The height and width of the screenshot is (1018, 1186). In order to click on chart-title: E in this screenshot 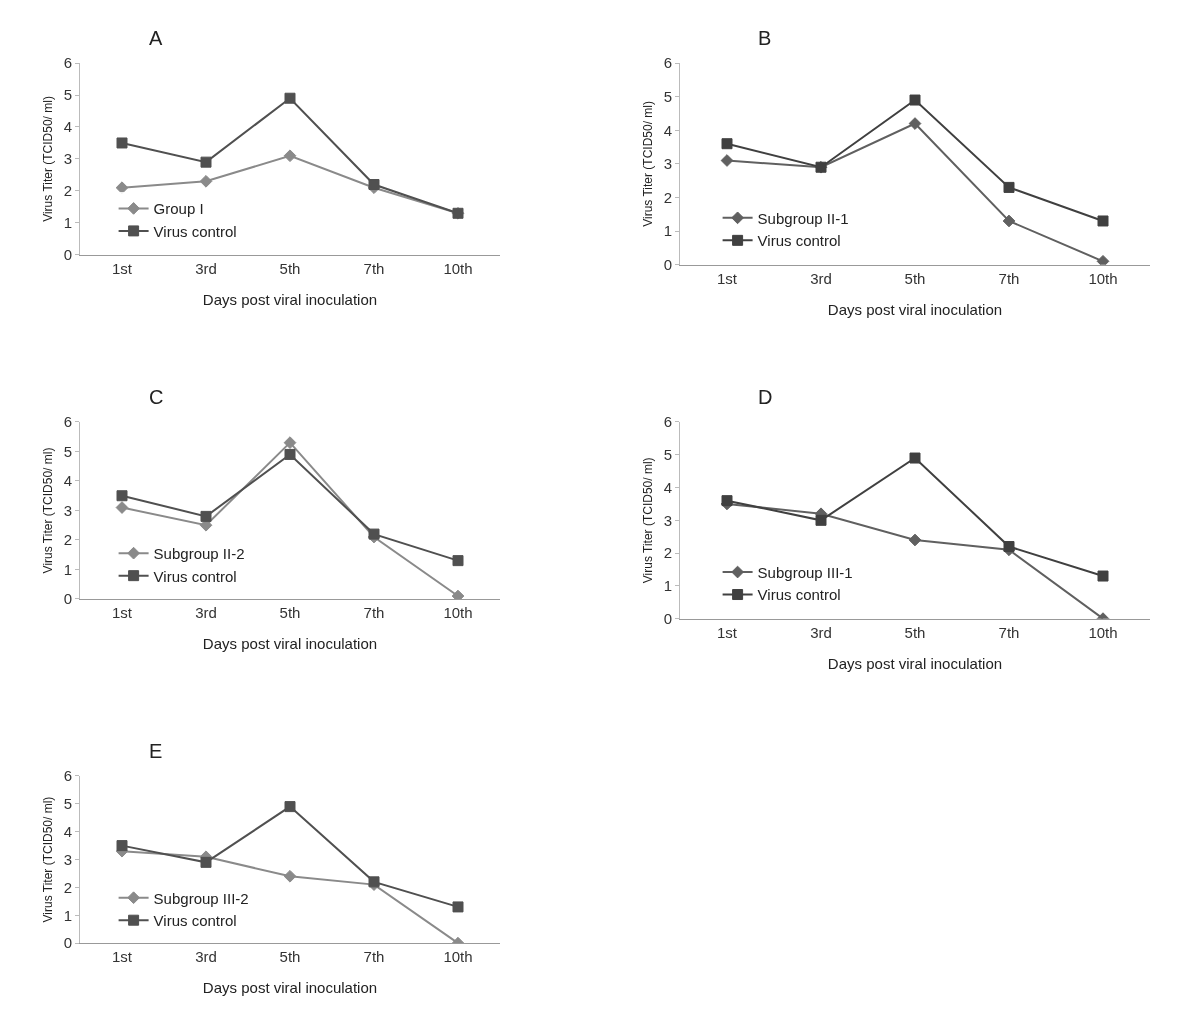, I will do `click(156, 751)`.